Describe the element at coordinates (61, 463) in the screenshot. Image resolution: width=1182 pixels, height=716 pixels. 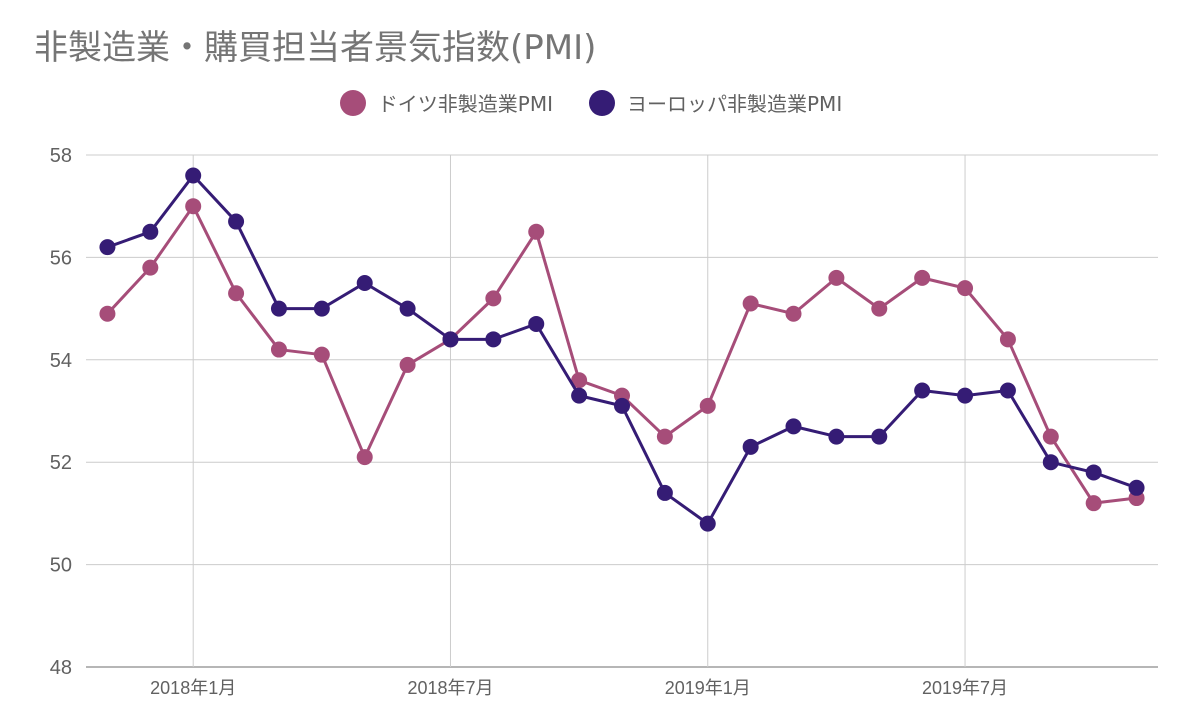
I see `y-tick-label: 52` at that location.